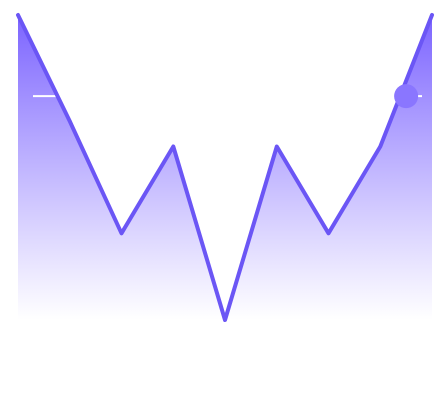  What do you see at coordinates (406, 96) in the screenshot?
I see `highlight-marker` at bounding box center [406, 96].